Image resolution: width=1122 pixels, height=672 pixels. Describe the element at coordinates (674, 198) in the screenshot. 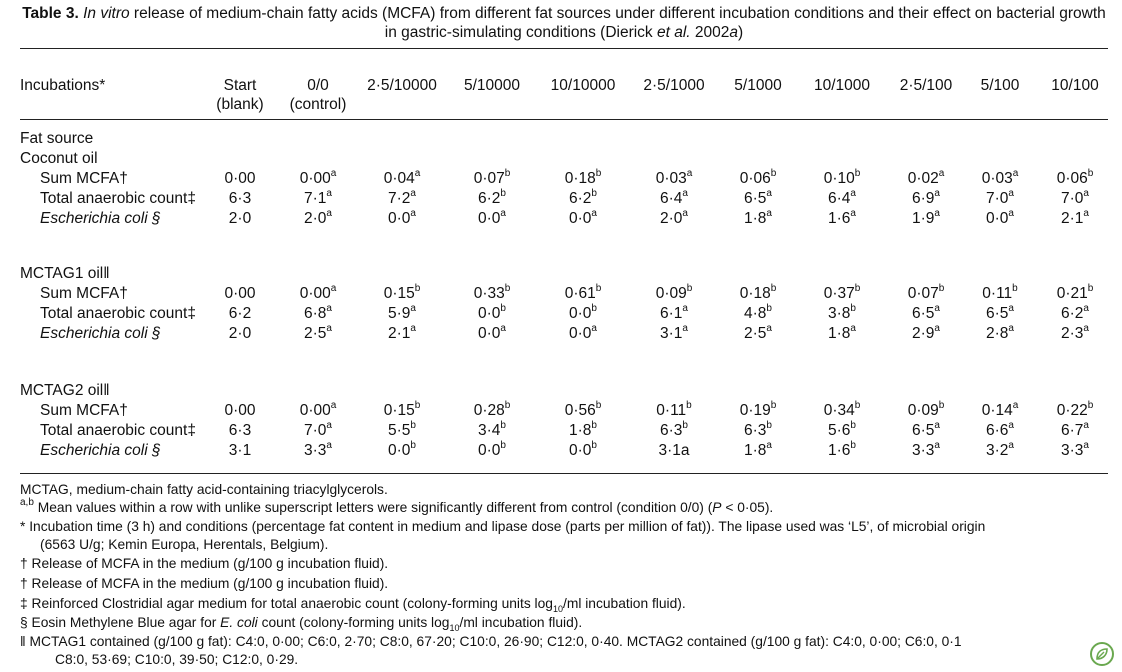

I see `table-cell: 6·4a` at that location.